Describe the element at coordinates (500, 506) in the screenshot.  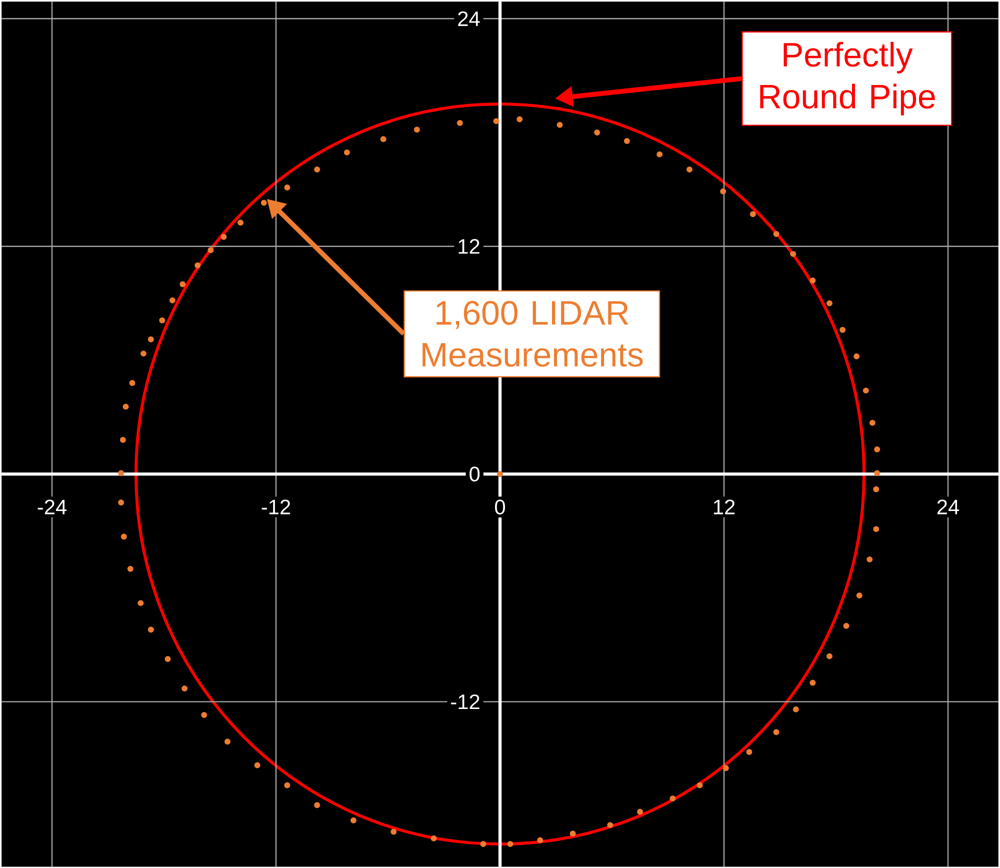
I see `x-tick-label: 0` at that location.